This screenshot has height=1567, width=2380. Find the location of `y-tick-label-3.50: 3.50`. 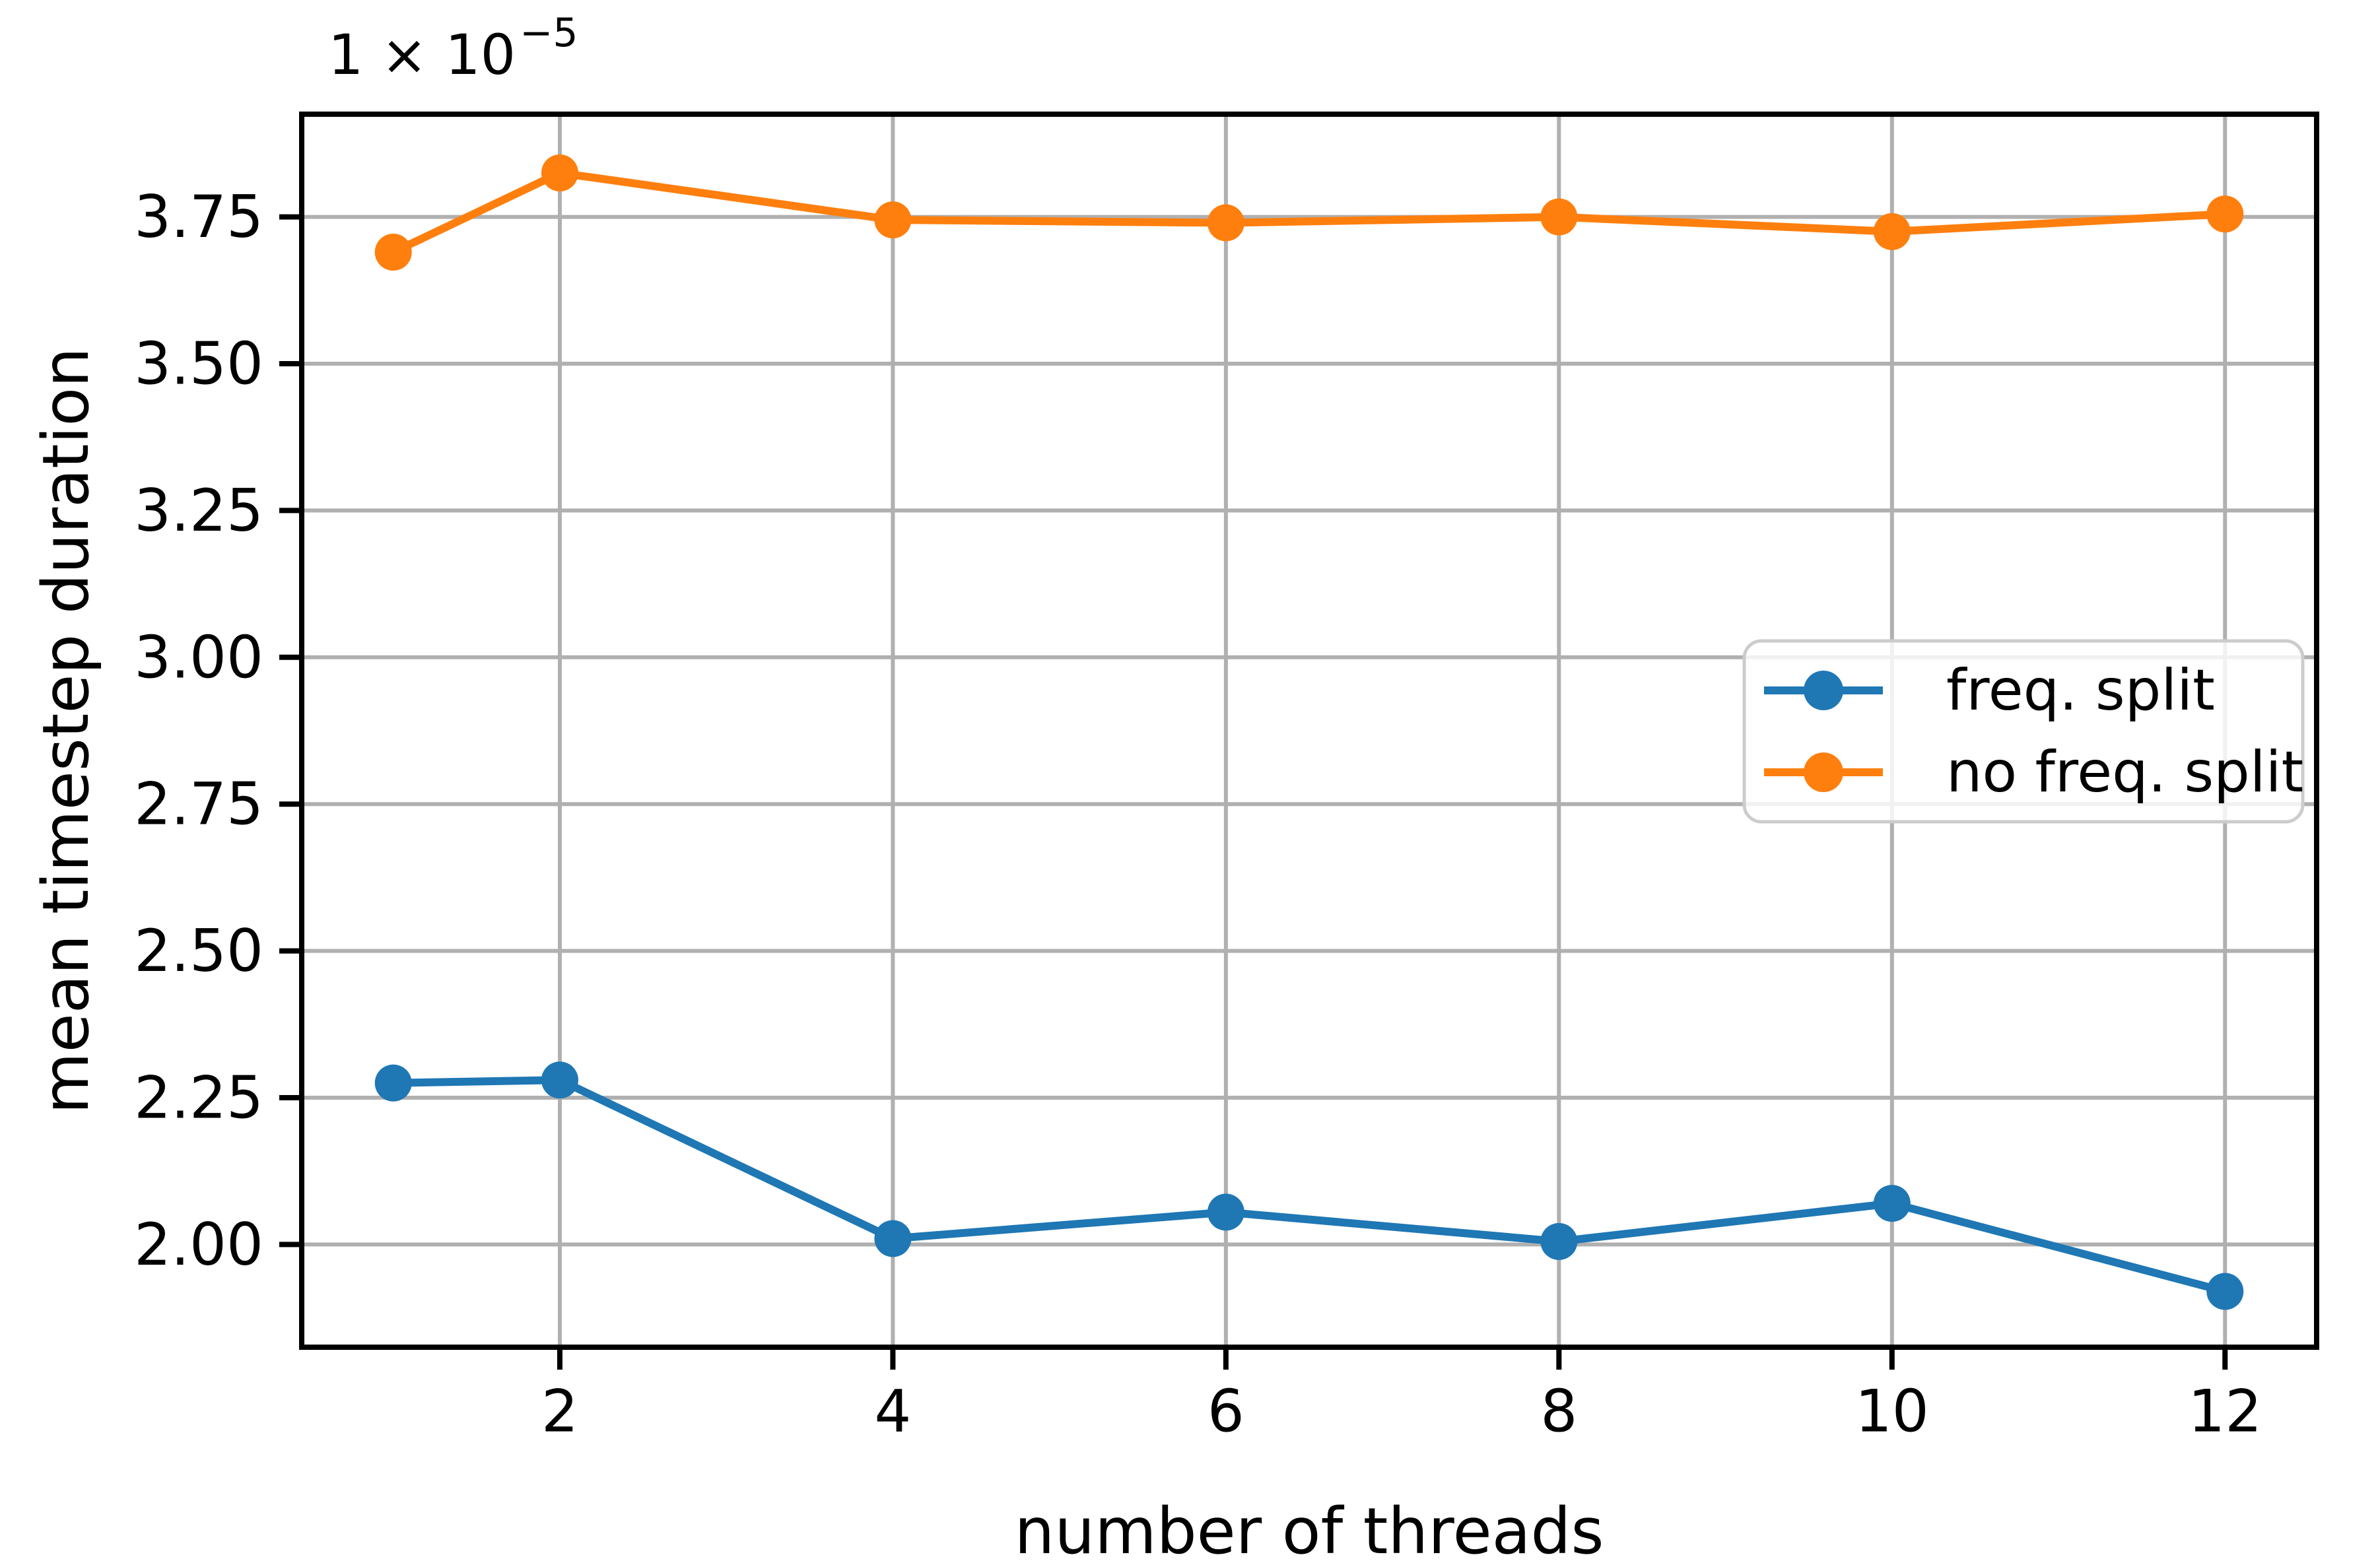

y-tick-label-3.50: 3.50 is located at coordinates (199, 364).